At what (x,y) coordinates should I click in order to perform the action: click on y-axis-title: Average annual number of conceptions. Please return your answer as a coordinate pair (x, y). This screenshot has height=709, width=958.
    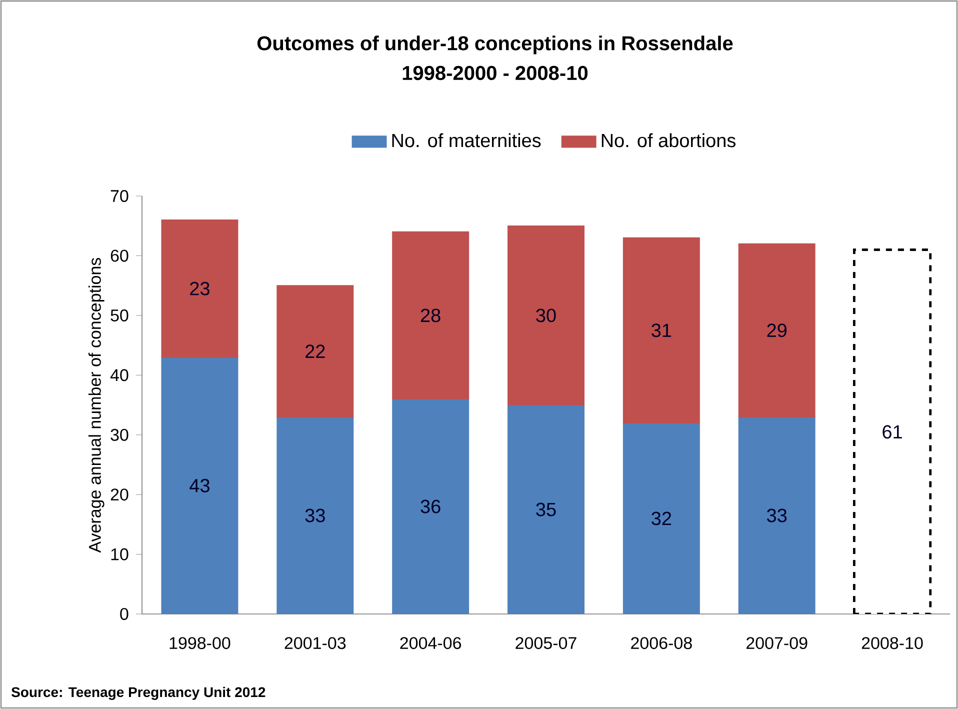
    Looking at the image, I should click on (96, 405).